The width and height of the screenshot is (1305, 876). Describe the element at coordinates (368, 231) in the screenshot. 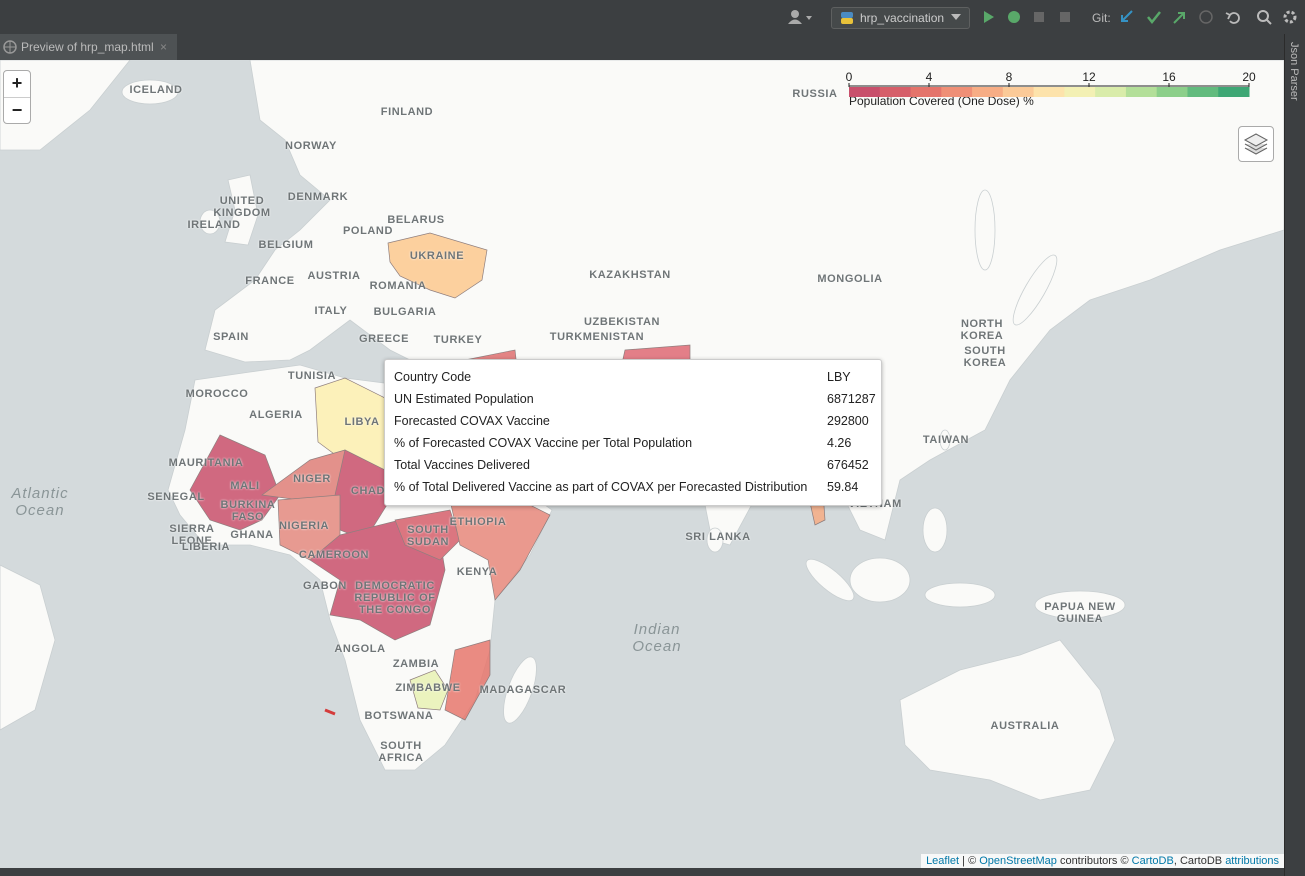

I see `country-label: POLAND` at that location.